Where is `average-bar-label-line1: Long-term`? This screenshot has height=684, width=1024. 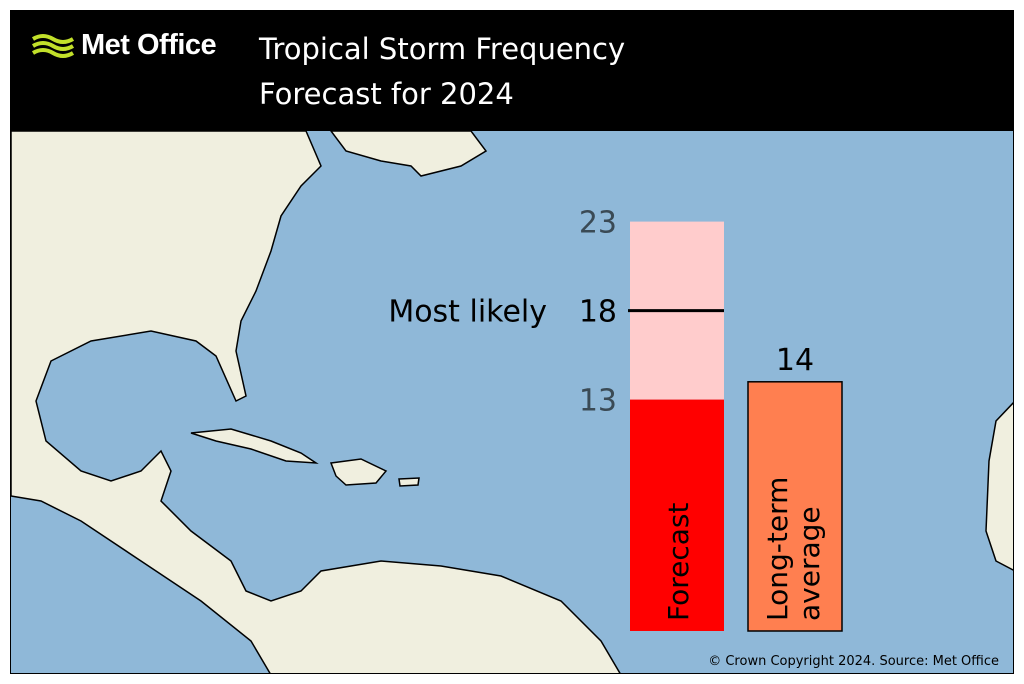 average-bar-label-line1: Long-term is located at coordinates (777, 549).